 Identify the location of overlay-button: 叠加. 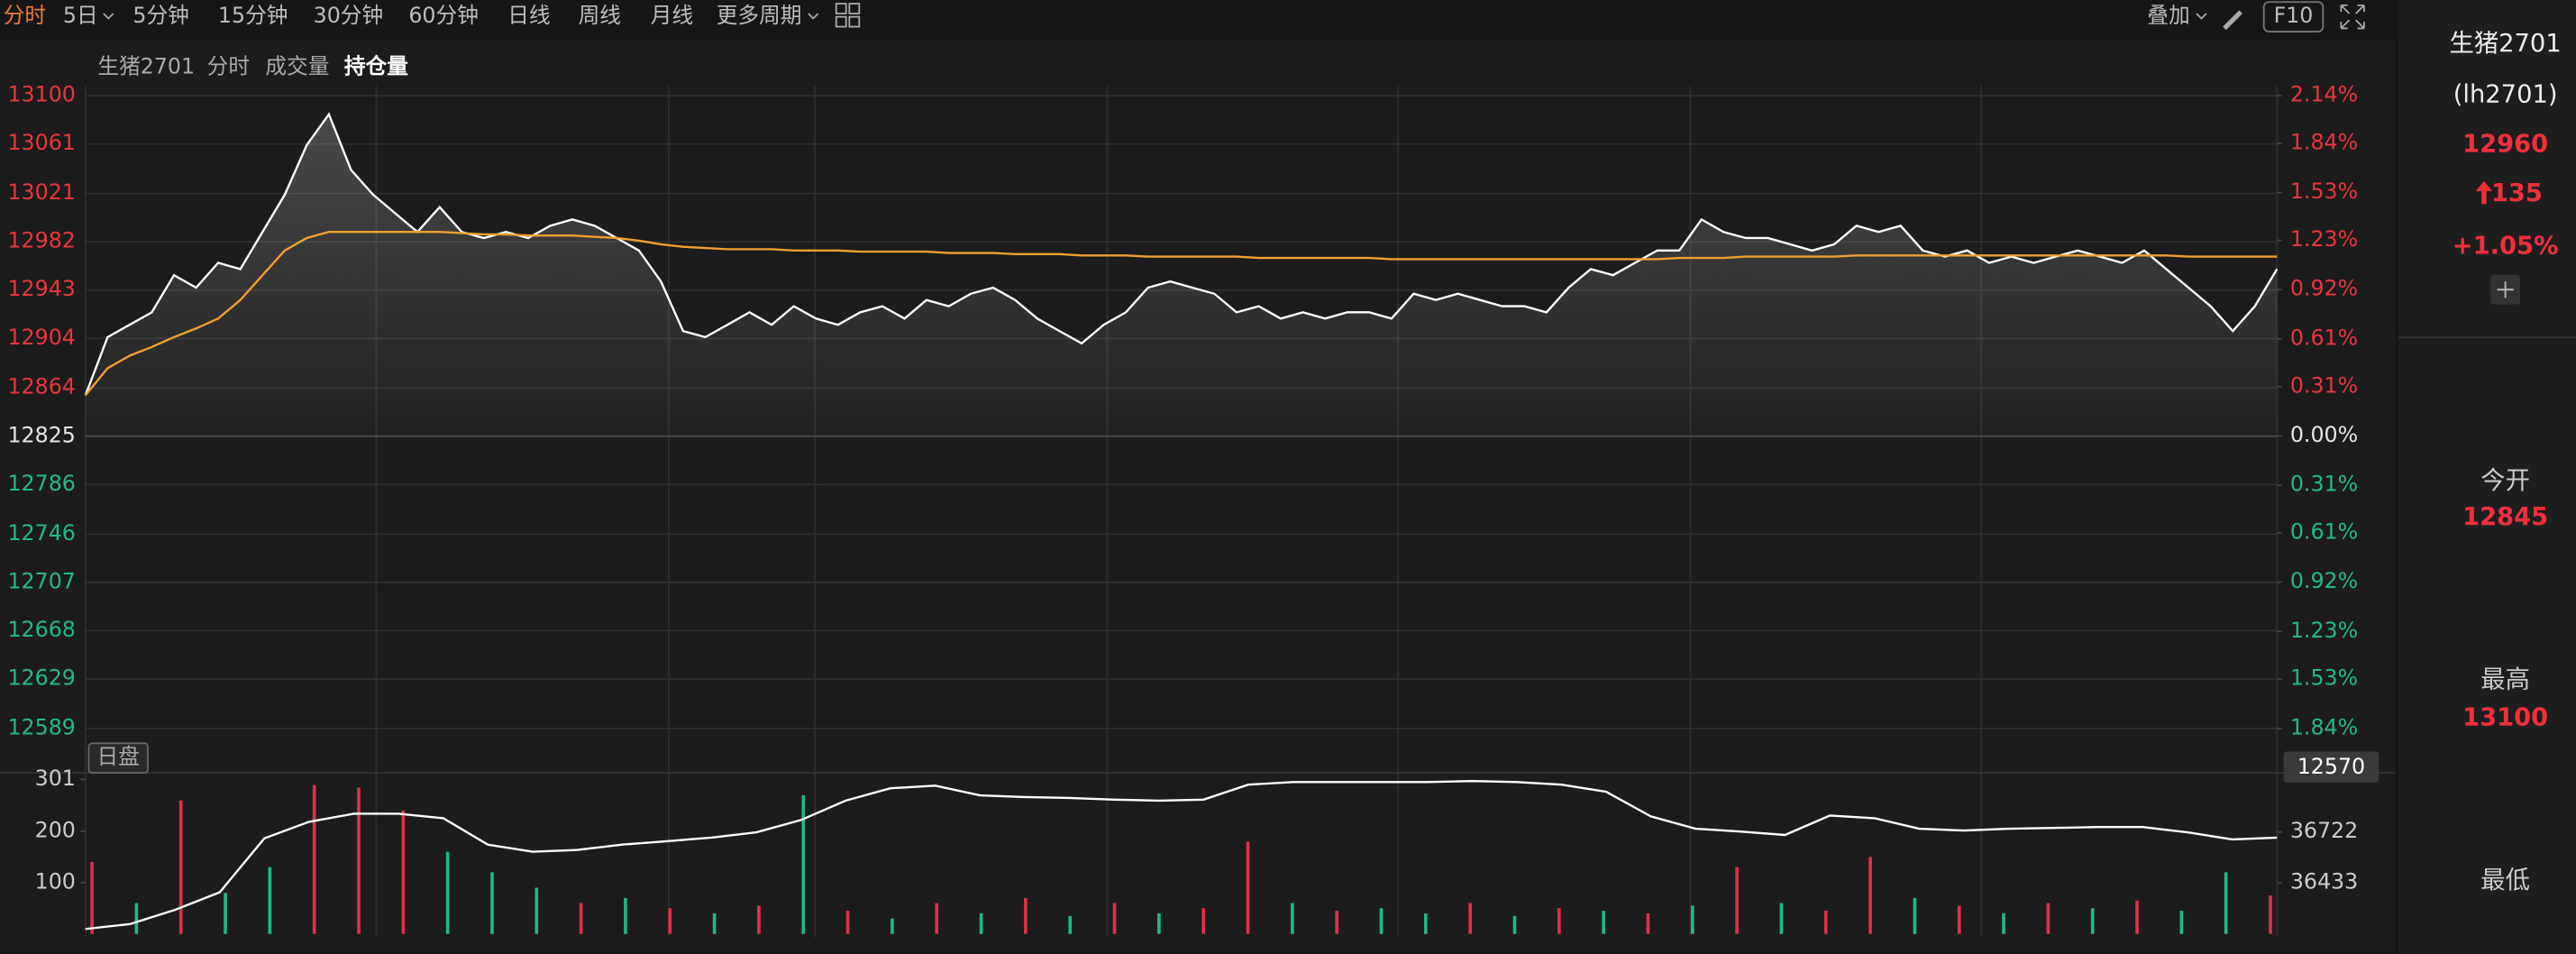
(2168, 15).